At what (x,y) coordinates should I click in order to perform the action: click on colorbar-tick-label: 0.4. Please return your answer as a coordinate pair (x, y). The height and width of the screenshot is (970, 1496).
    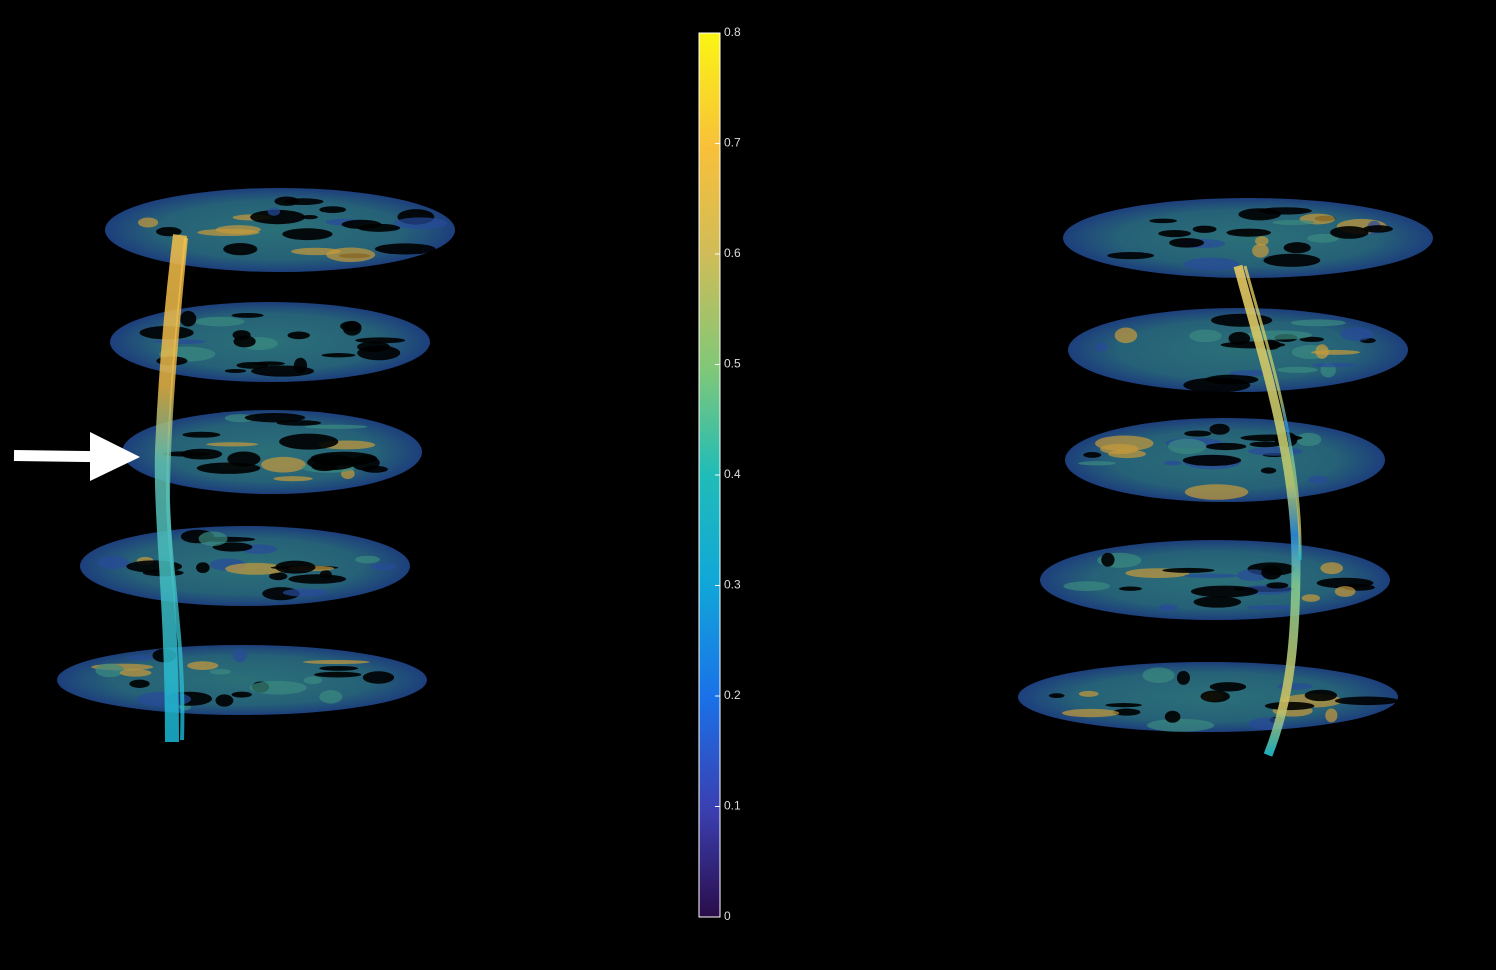
    Looking at the image, I should click on (732, 474).